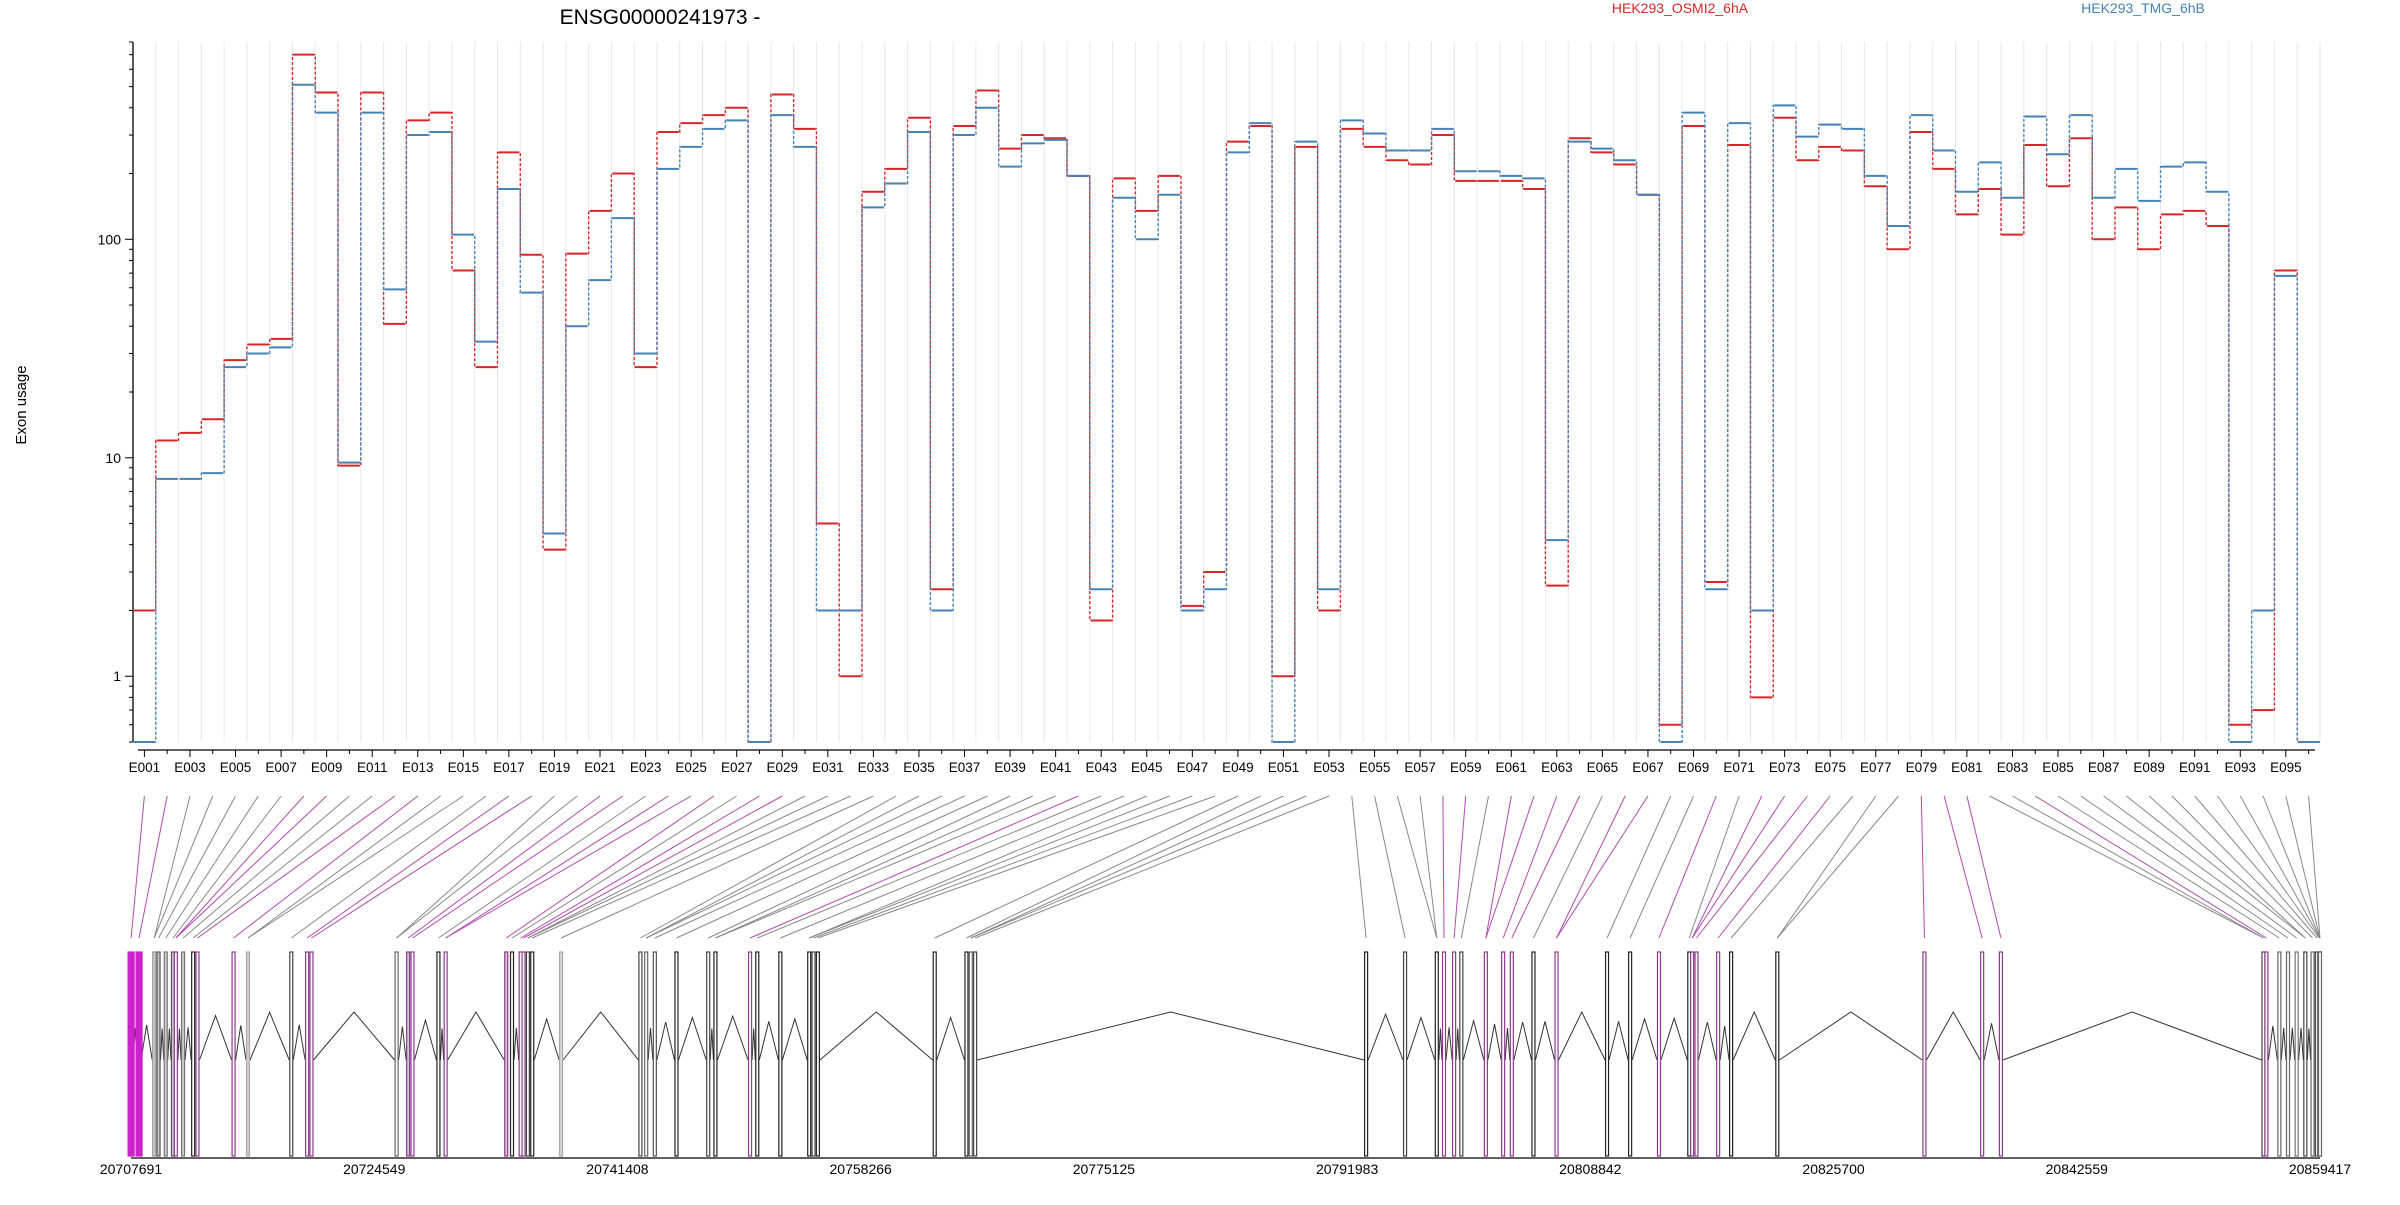 The width and height of the screenshot is (2400, 1205). What do you see at coordinates (1648, 767) in the screenshot?
I see `x-tick-label: E067` at bounding box center [1648, 767].